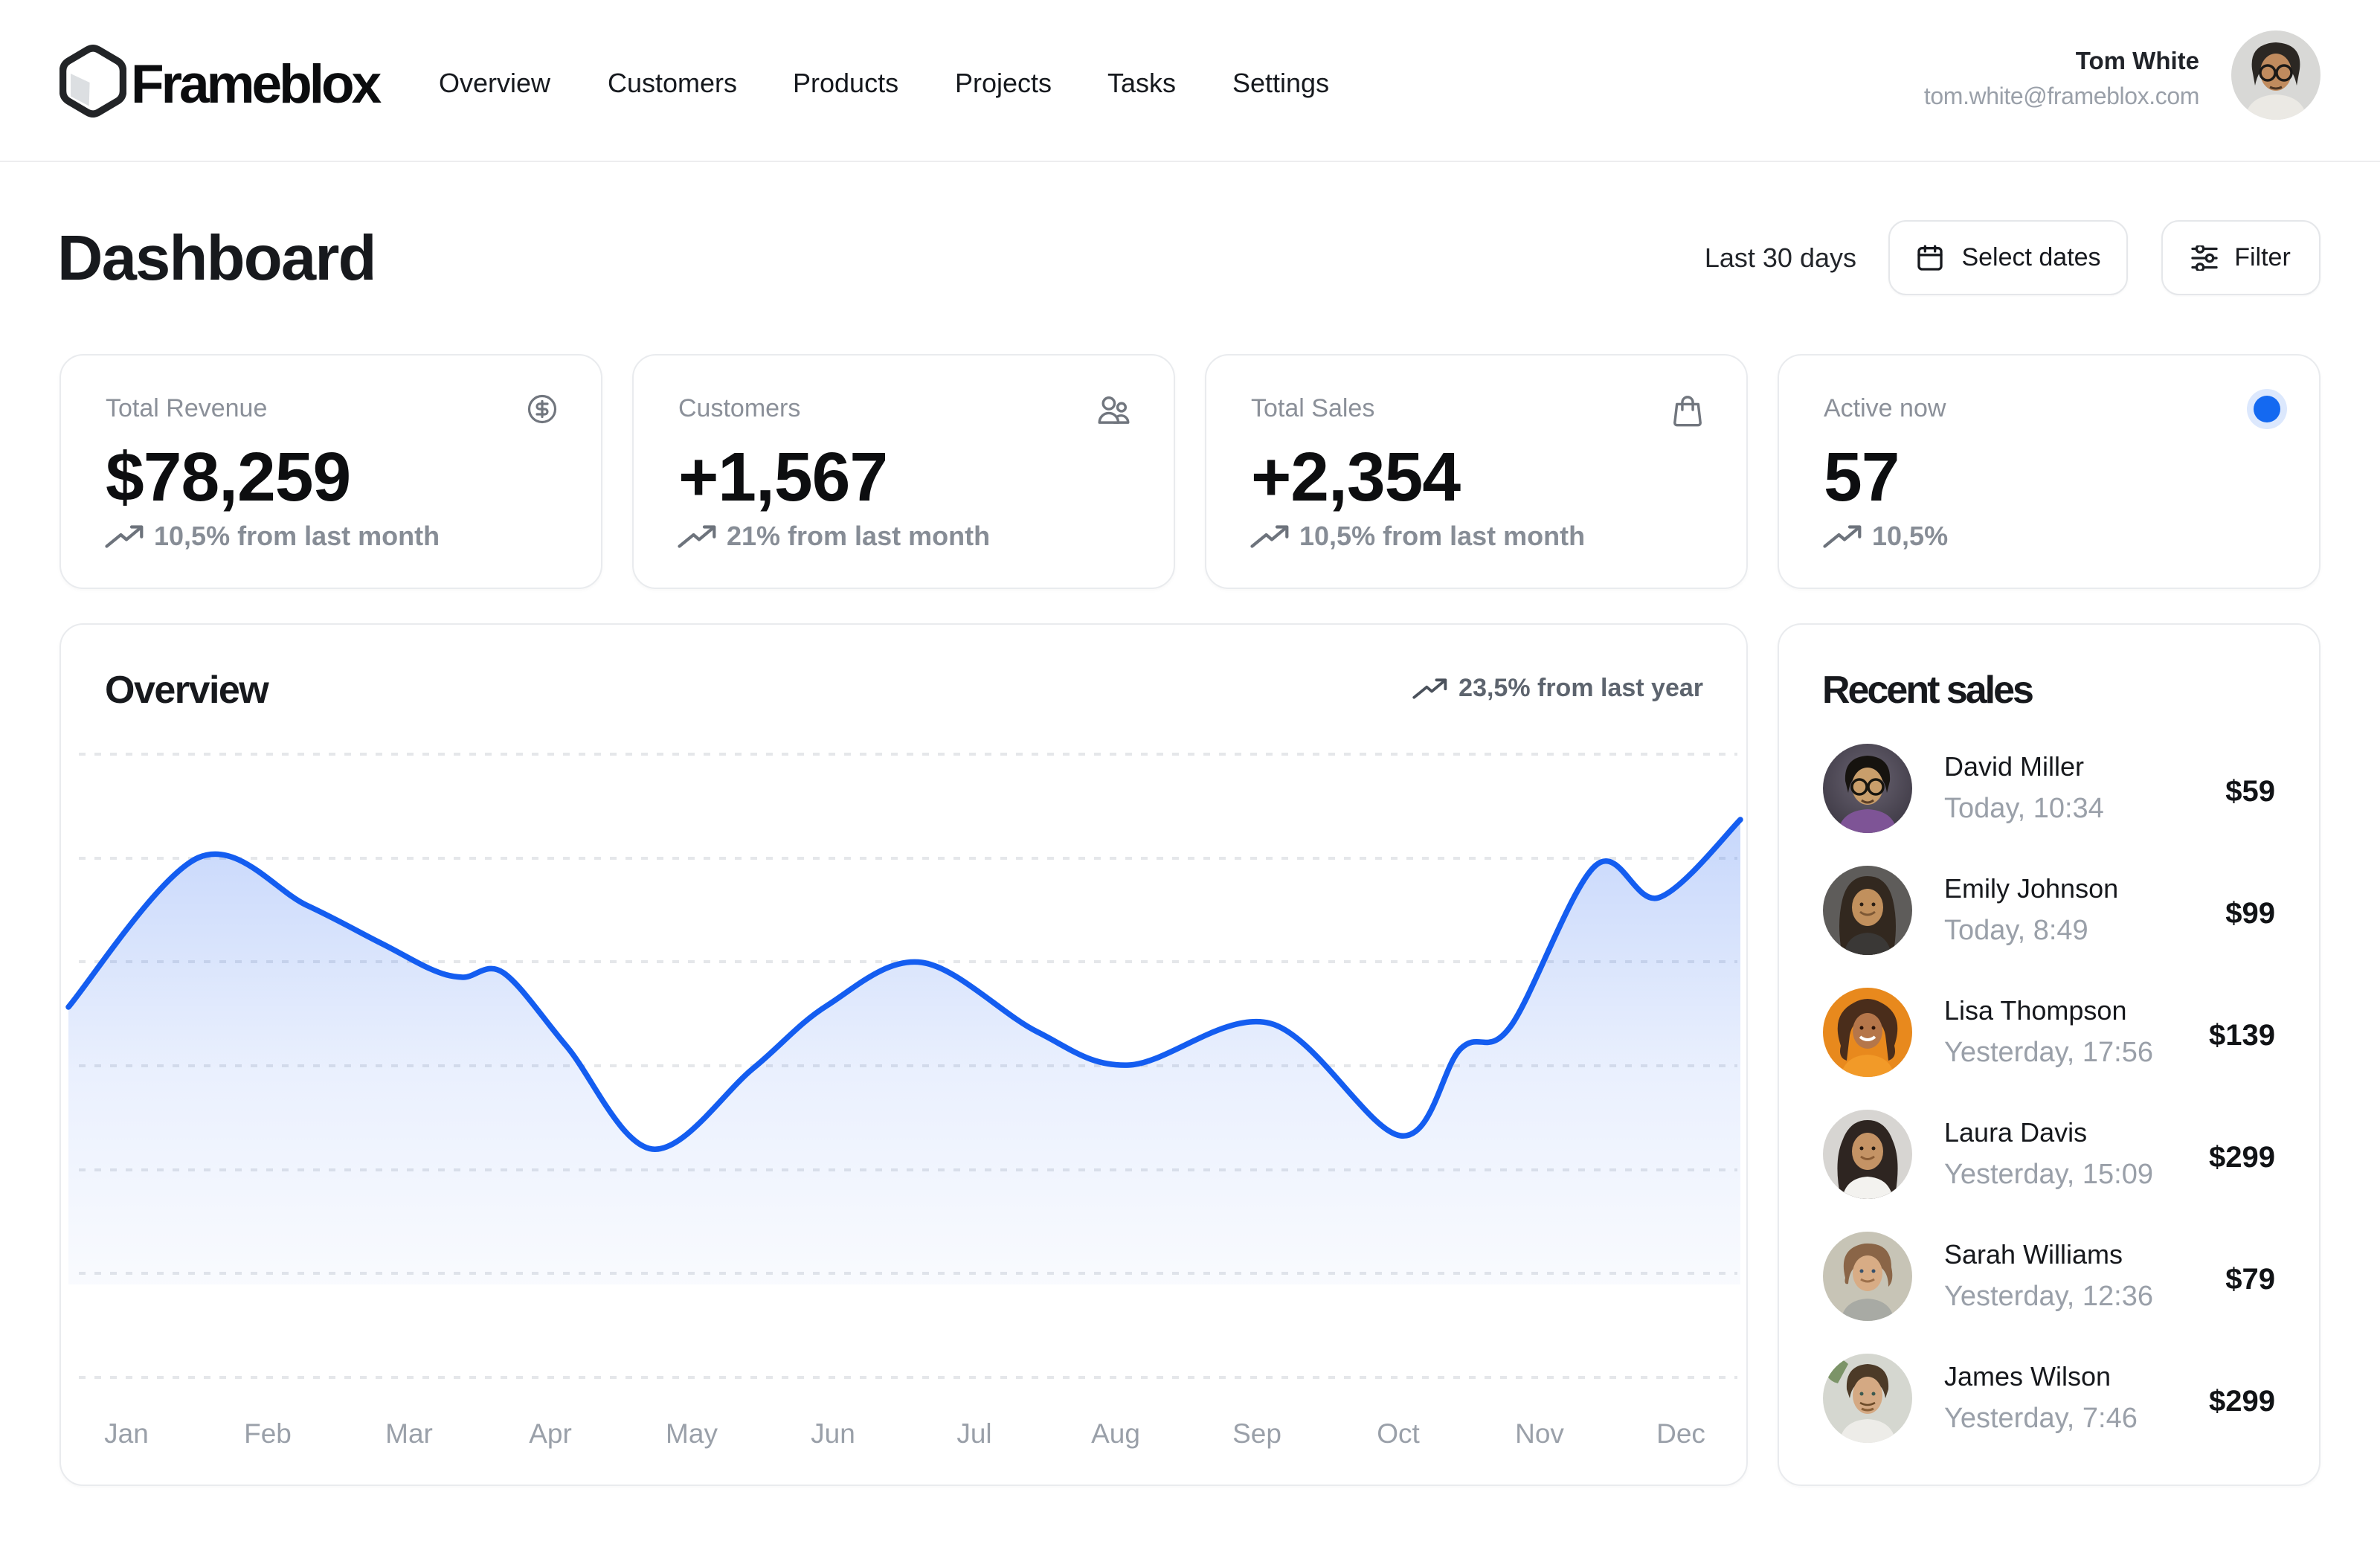 The image size is (2380, 1547). What do you see at coordinates (1116, 1434) in the screenshot?
I see `svg-text: Aug` at bounding box center [1116, 1434].